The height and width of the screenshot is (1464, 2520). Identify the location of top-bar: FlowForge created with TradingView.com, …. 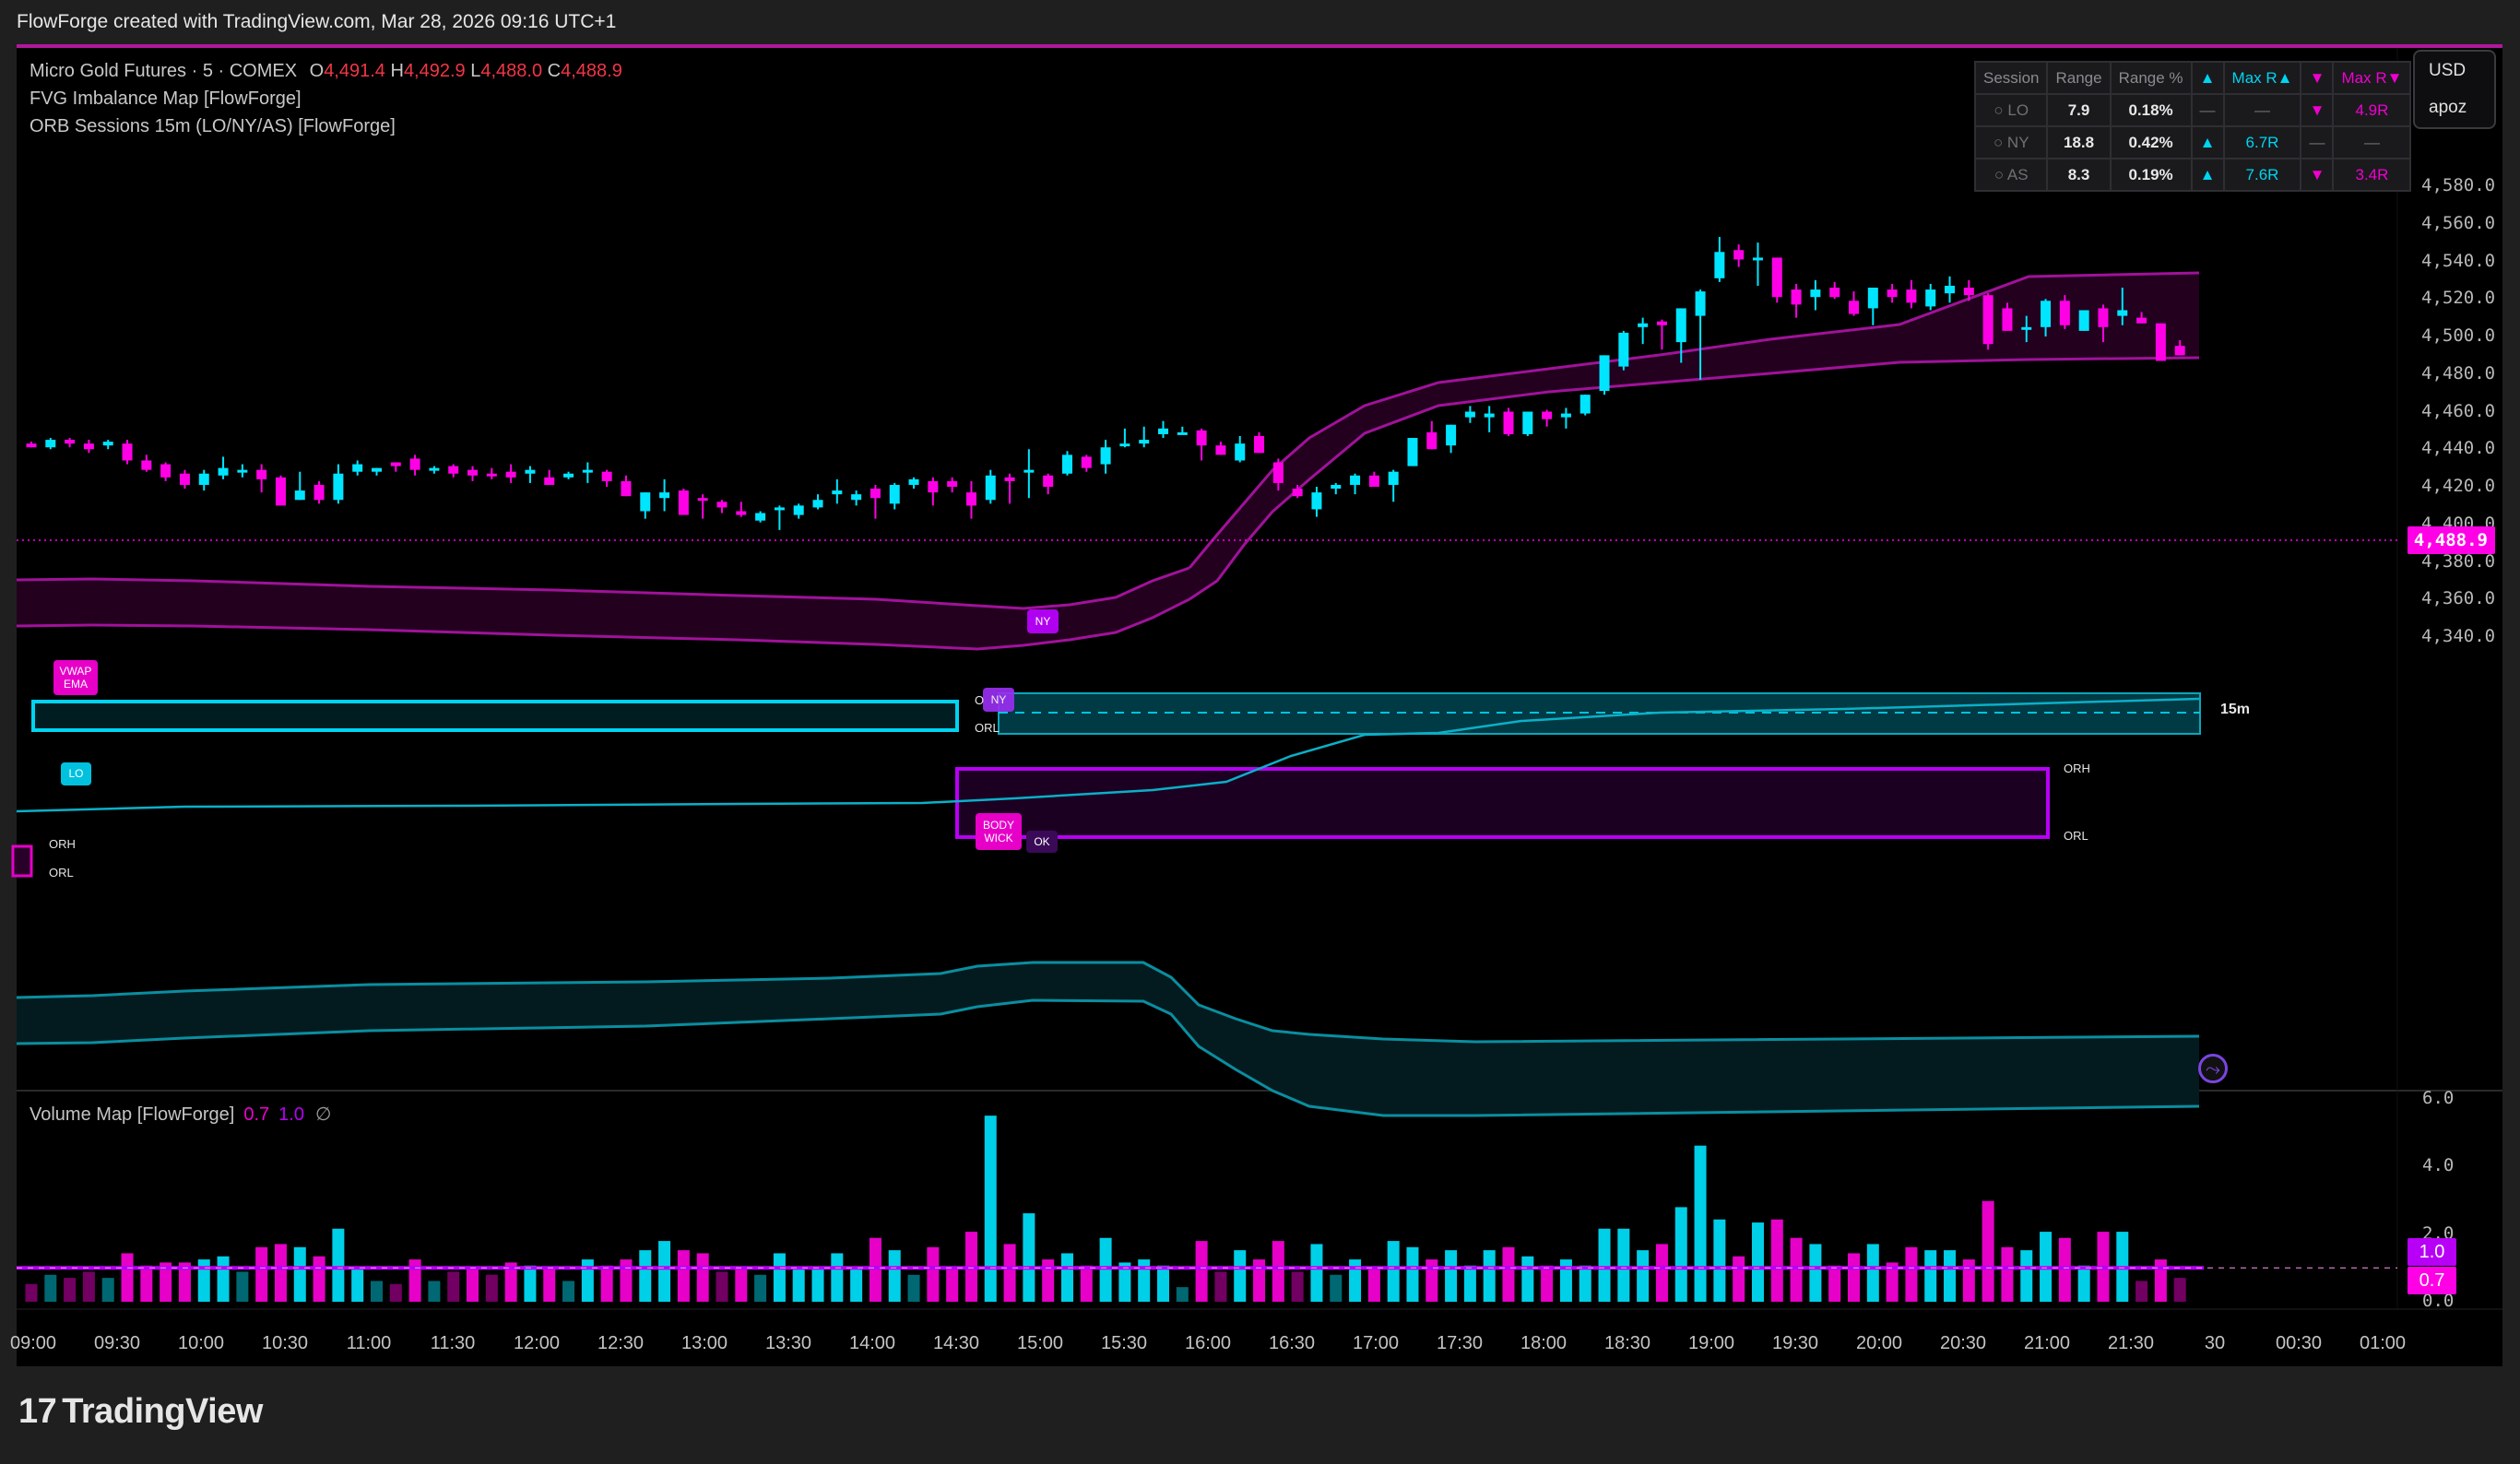
(1260, 22).